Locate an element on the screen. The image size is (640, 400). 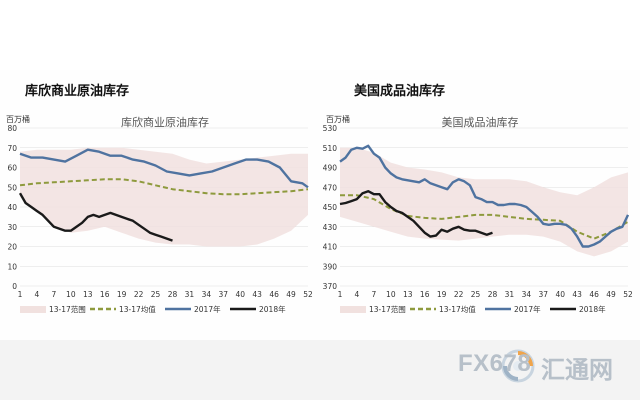
y-tick-label: 490 is located at coordinates (330, 168).